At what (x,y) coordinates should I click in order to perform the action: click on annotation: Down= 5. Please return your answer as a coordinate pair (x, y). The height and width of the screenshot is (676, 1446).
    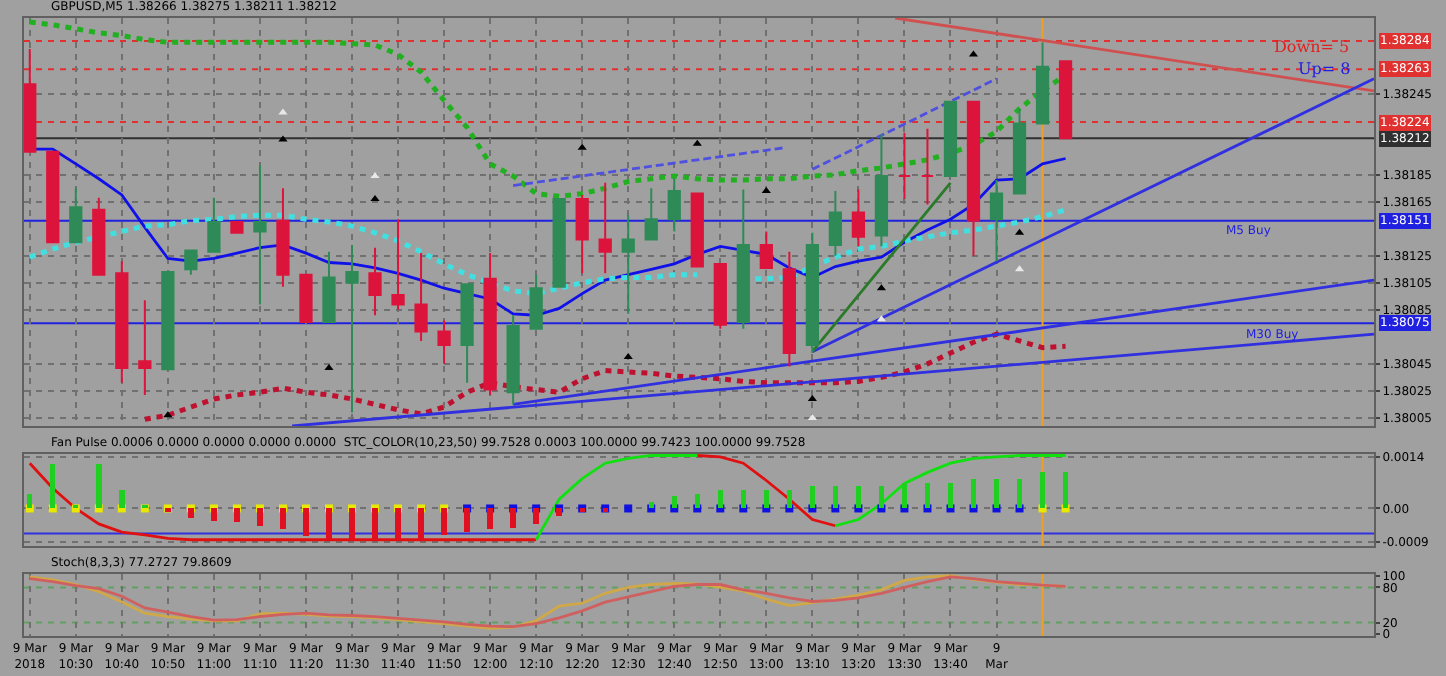
    Looking at the image, I should click on (1312, 47).